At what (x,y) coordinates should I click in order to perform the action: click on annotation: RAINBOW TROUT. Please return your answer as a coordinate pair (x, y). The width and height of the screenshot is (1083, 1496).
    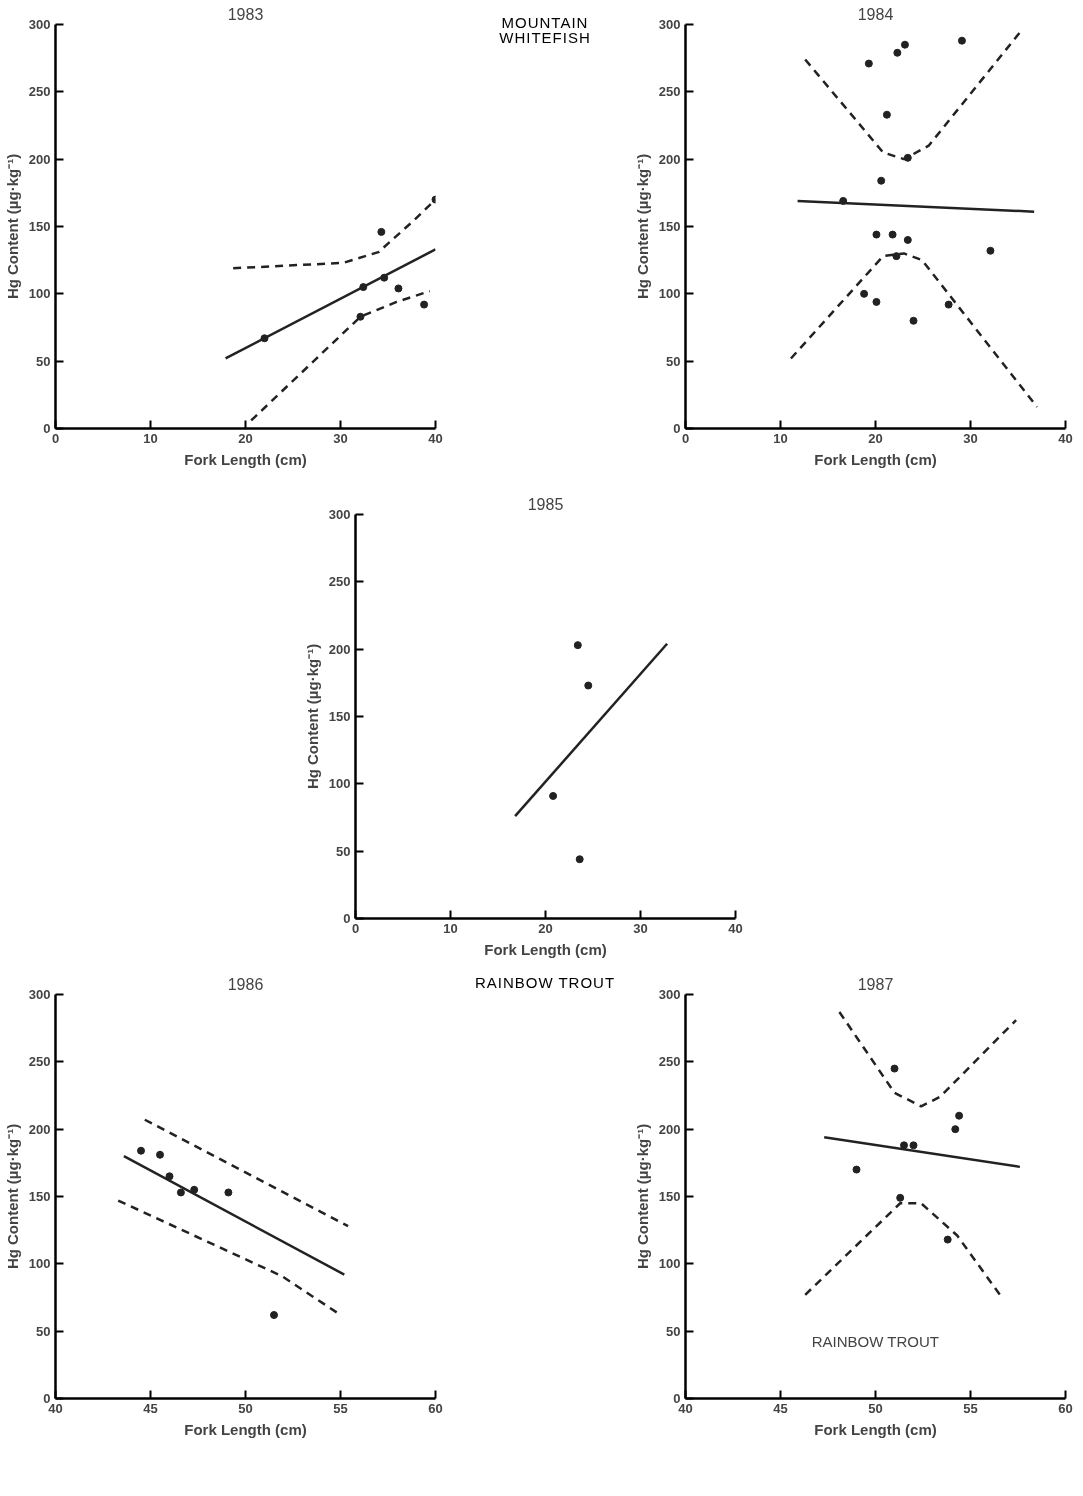
    Looking at the image, I should click on (875, 1342).